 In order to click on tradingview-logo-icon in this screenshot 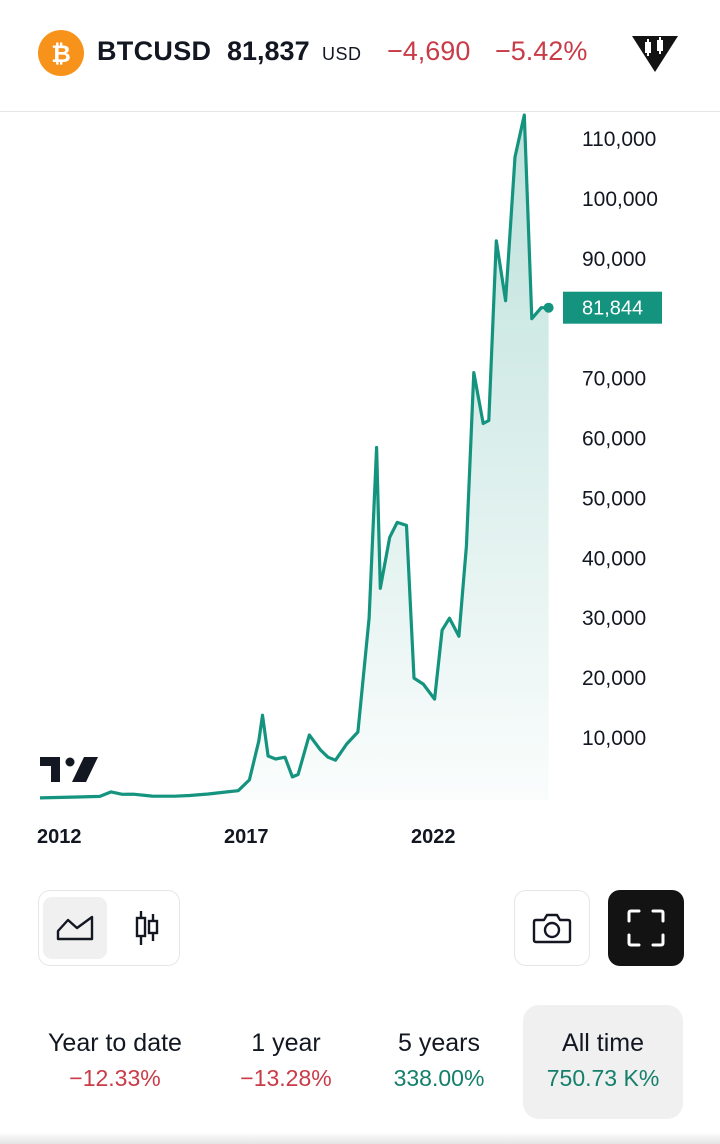, I will do `click(69, 769)`.